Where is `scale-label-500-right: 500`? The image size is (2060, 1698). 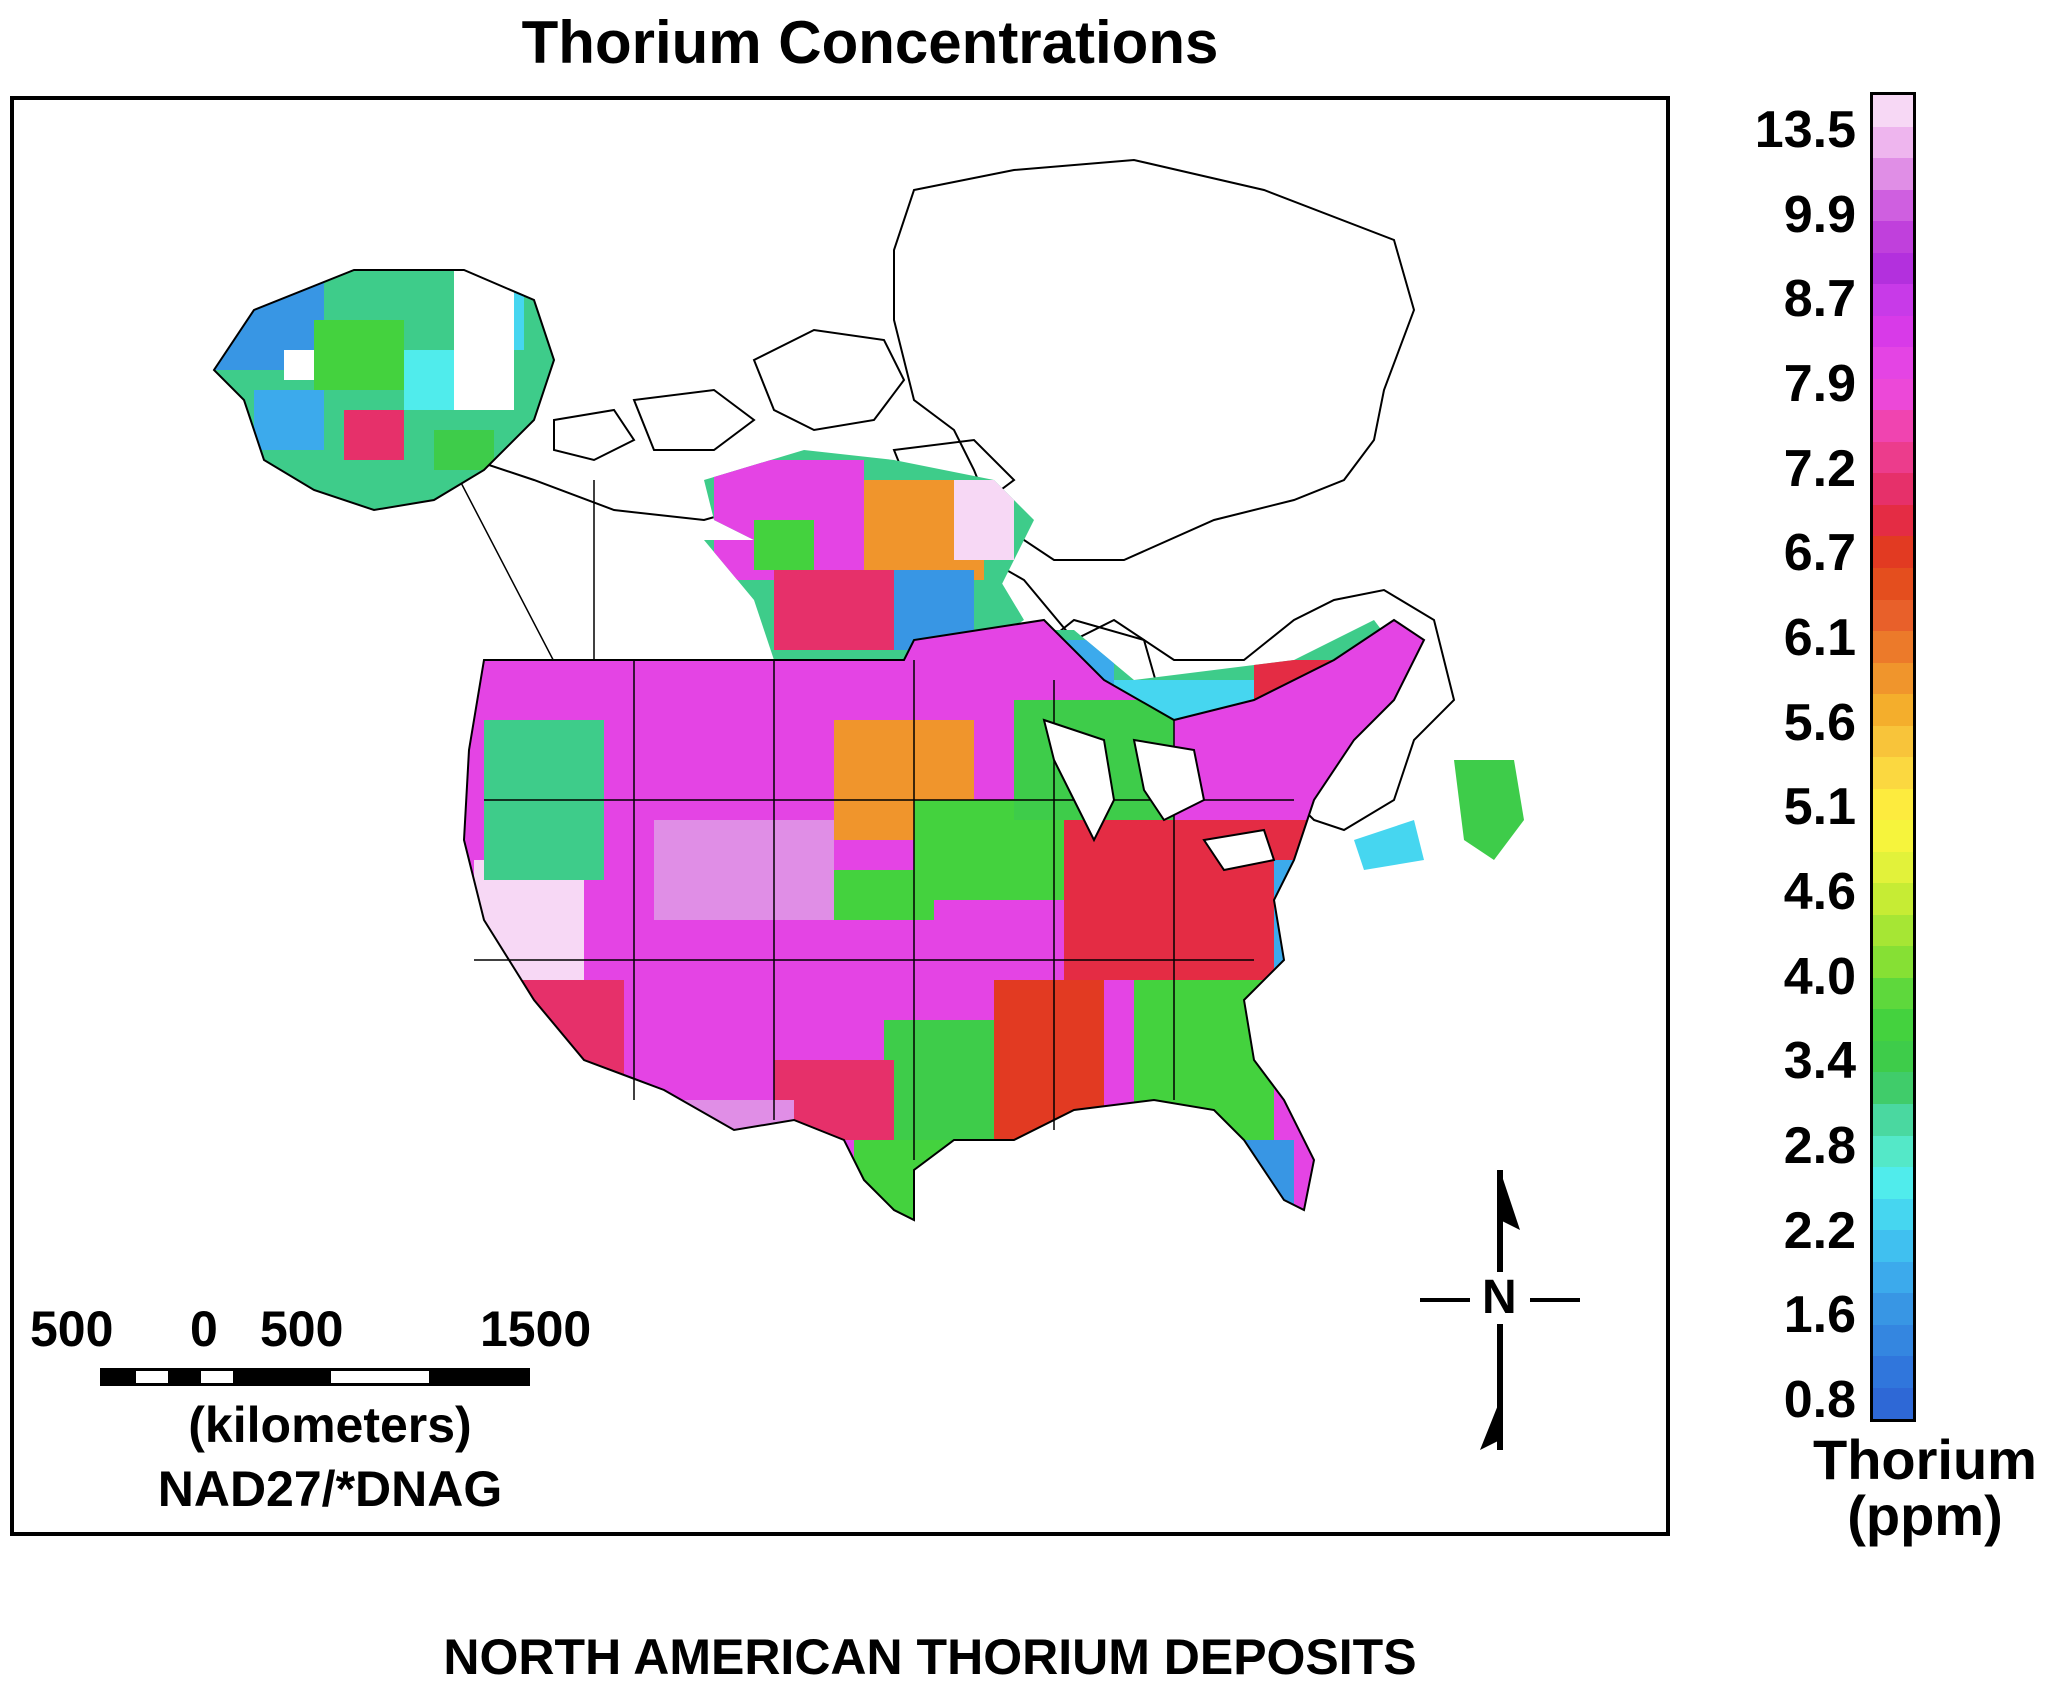
scale-label-500-right: 500 is located at coordinates (302, 1329).